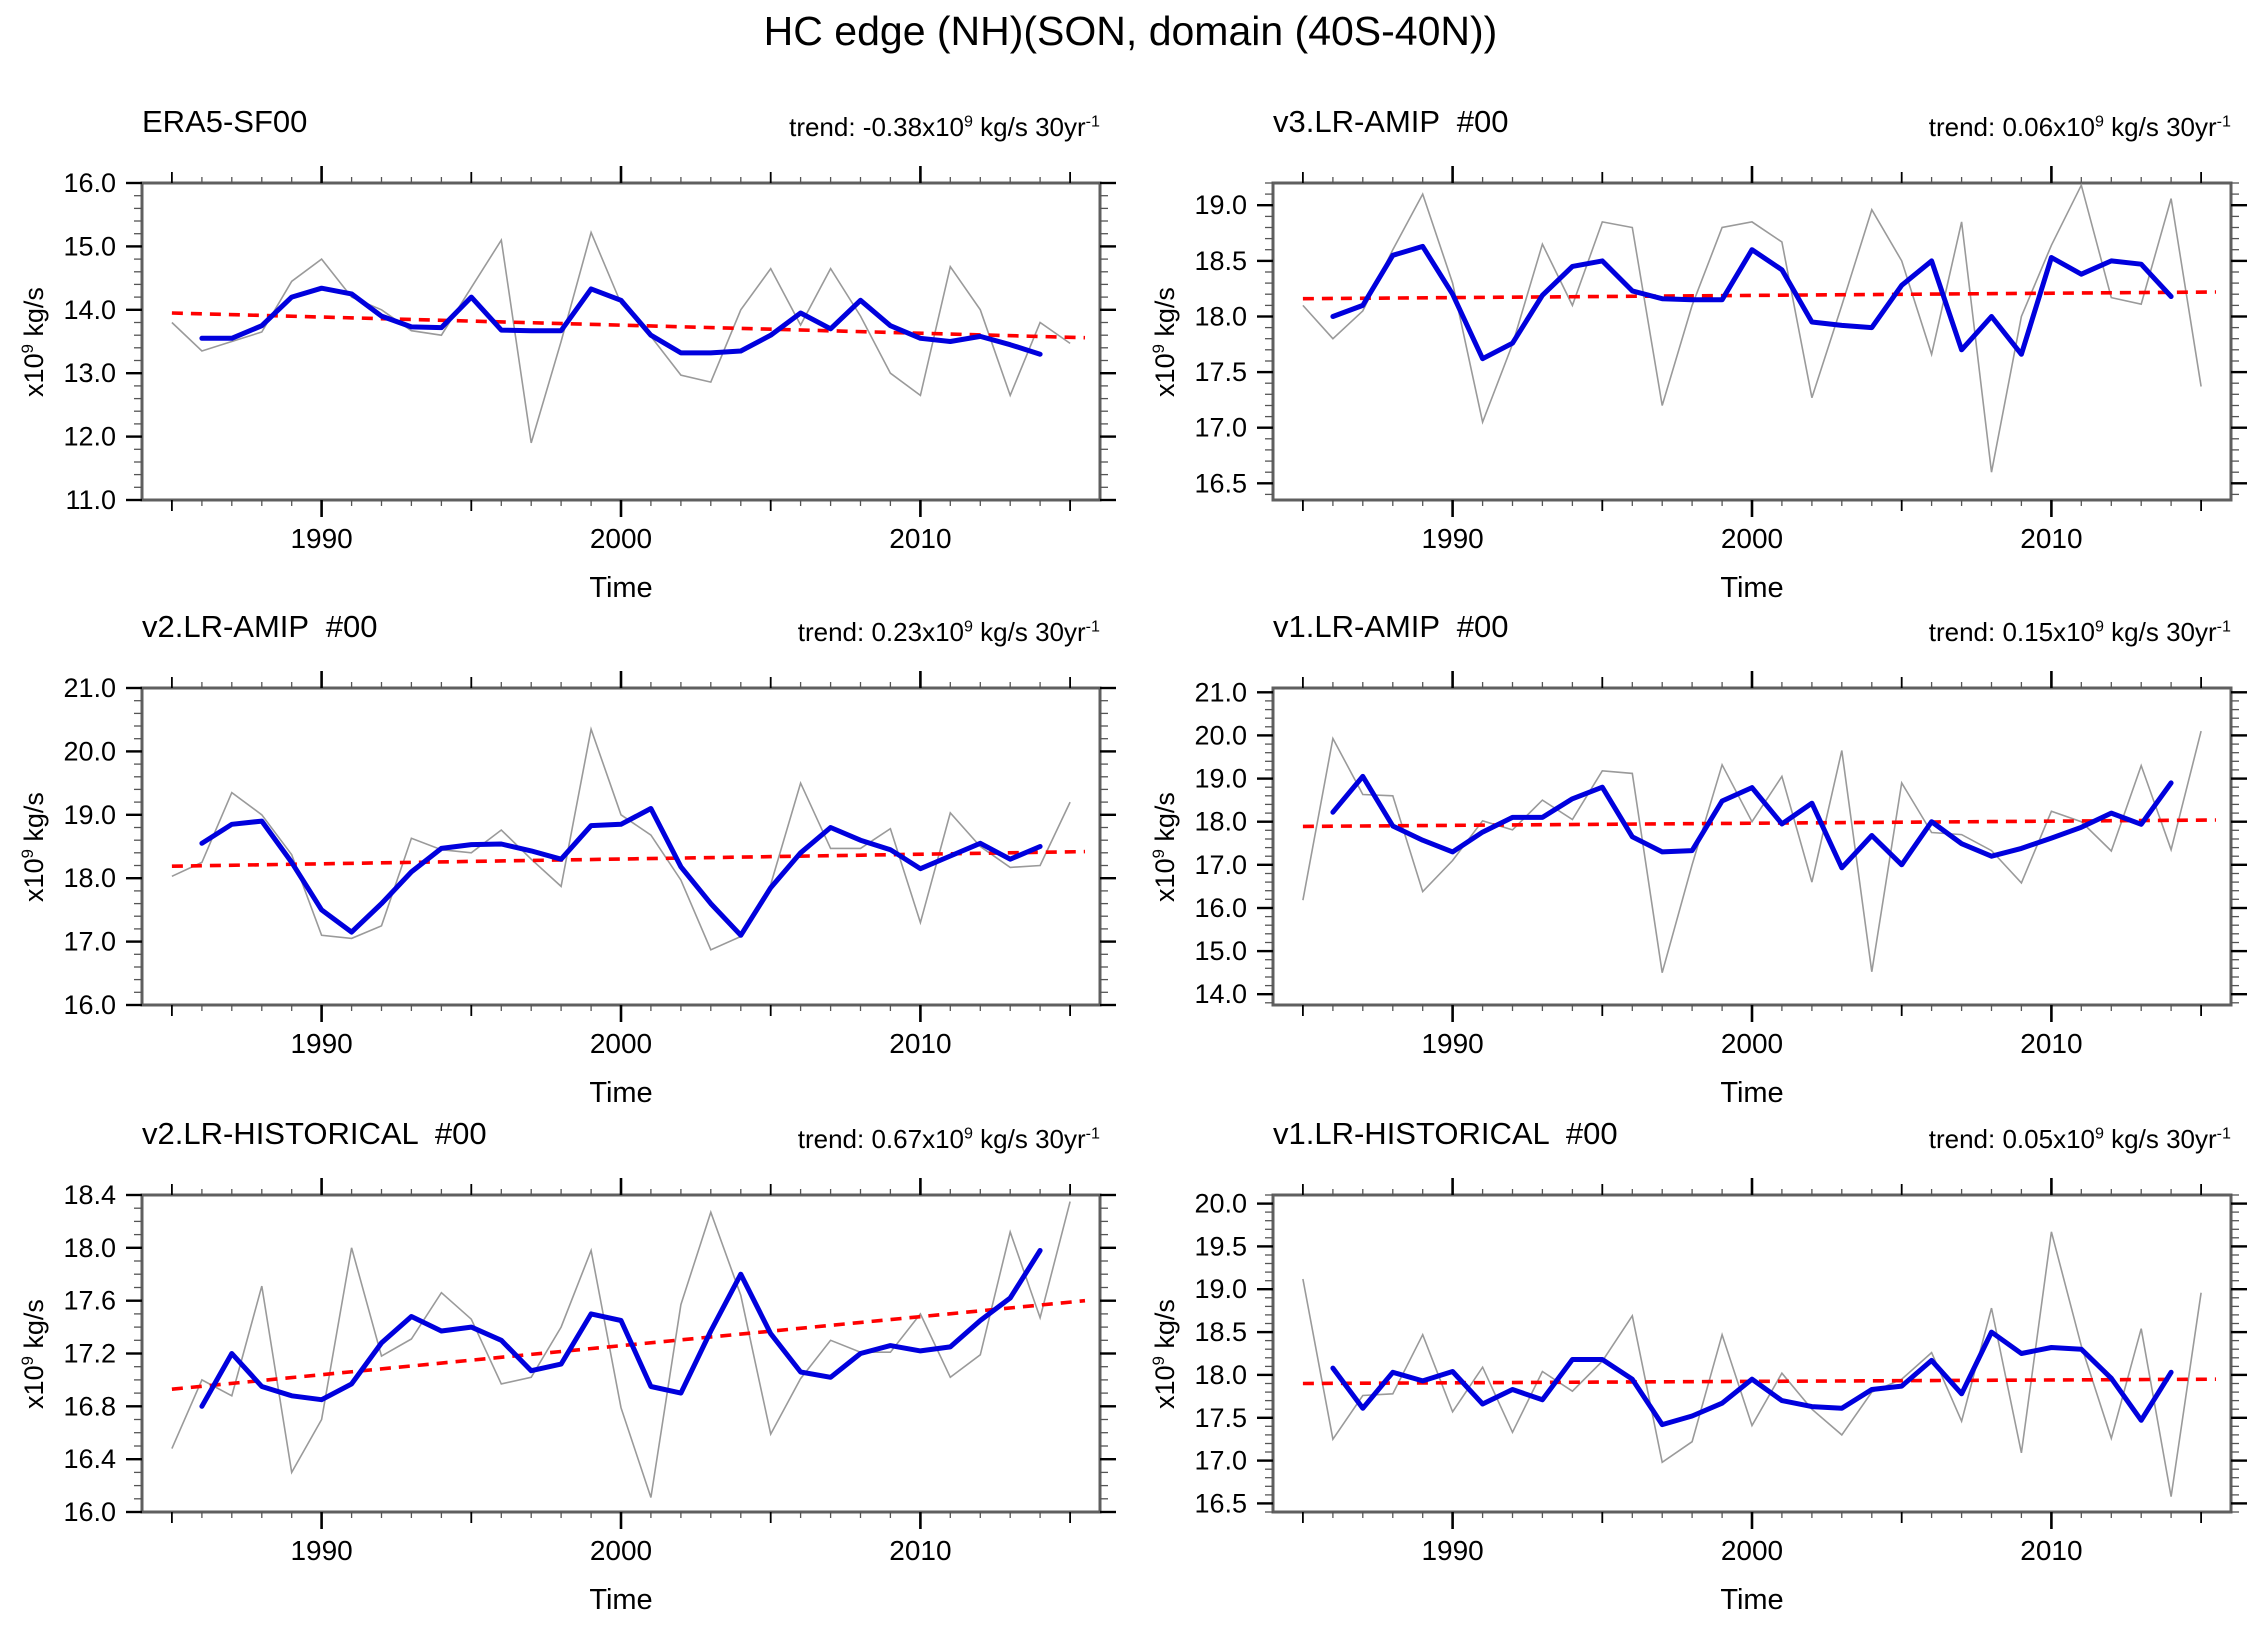 The image size is (2261, 1641). Describe the element at coordinates (1391, 121) in the screenshot. I see `panel-title: v3.LR-AMIP #00` at that location.